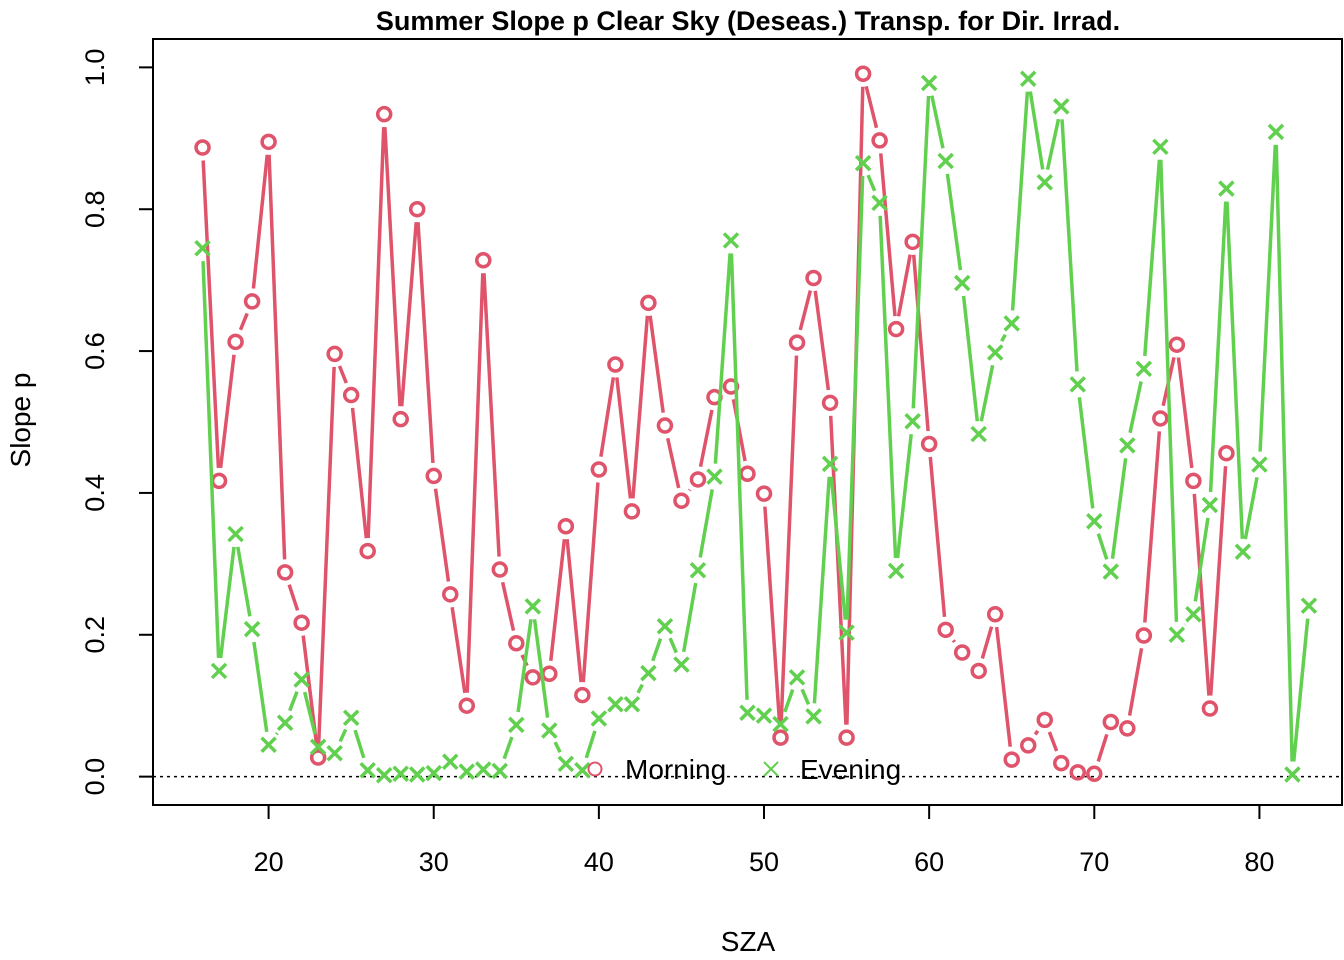 The image size is (1344, 960). I want to click on legend: Morning Evening, so click(744, 769).